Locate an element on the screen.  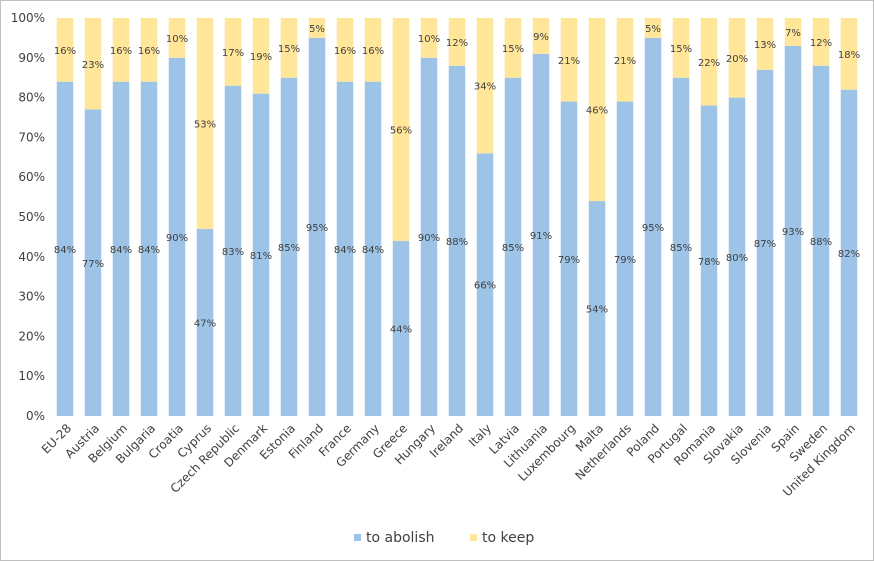
data-label-to-keep: 12% is located at coordinates (821, 43).